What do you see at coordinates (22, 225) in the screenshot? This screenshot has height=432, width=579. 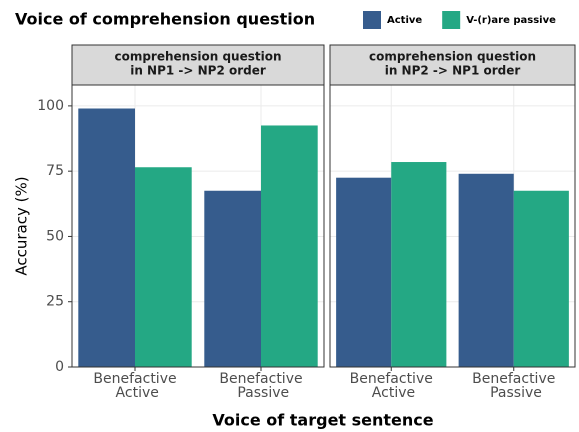 I see `y-axis-title: Accuracy (%)` at bounding box center [22, 225].